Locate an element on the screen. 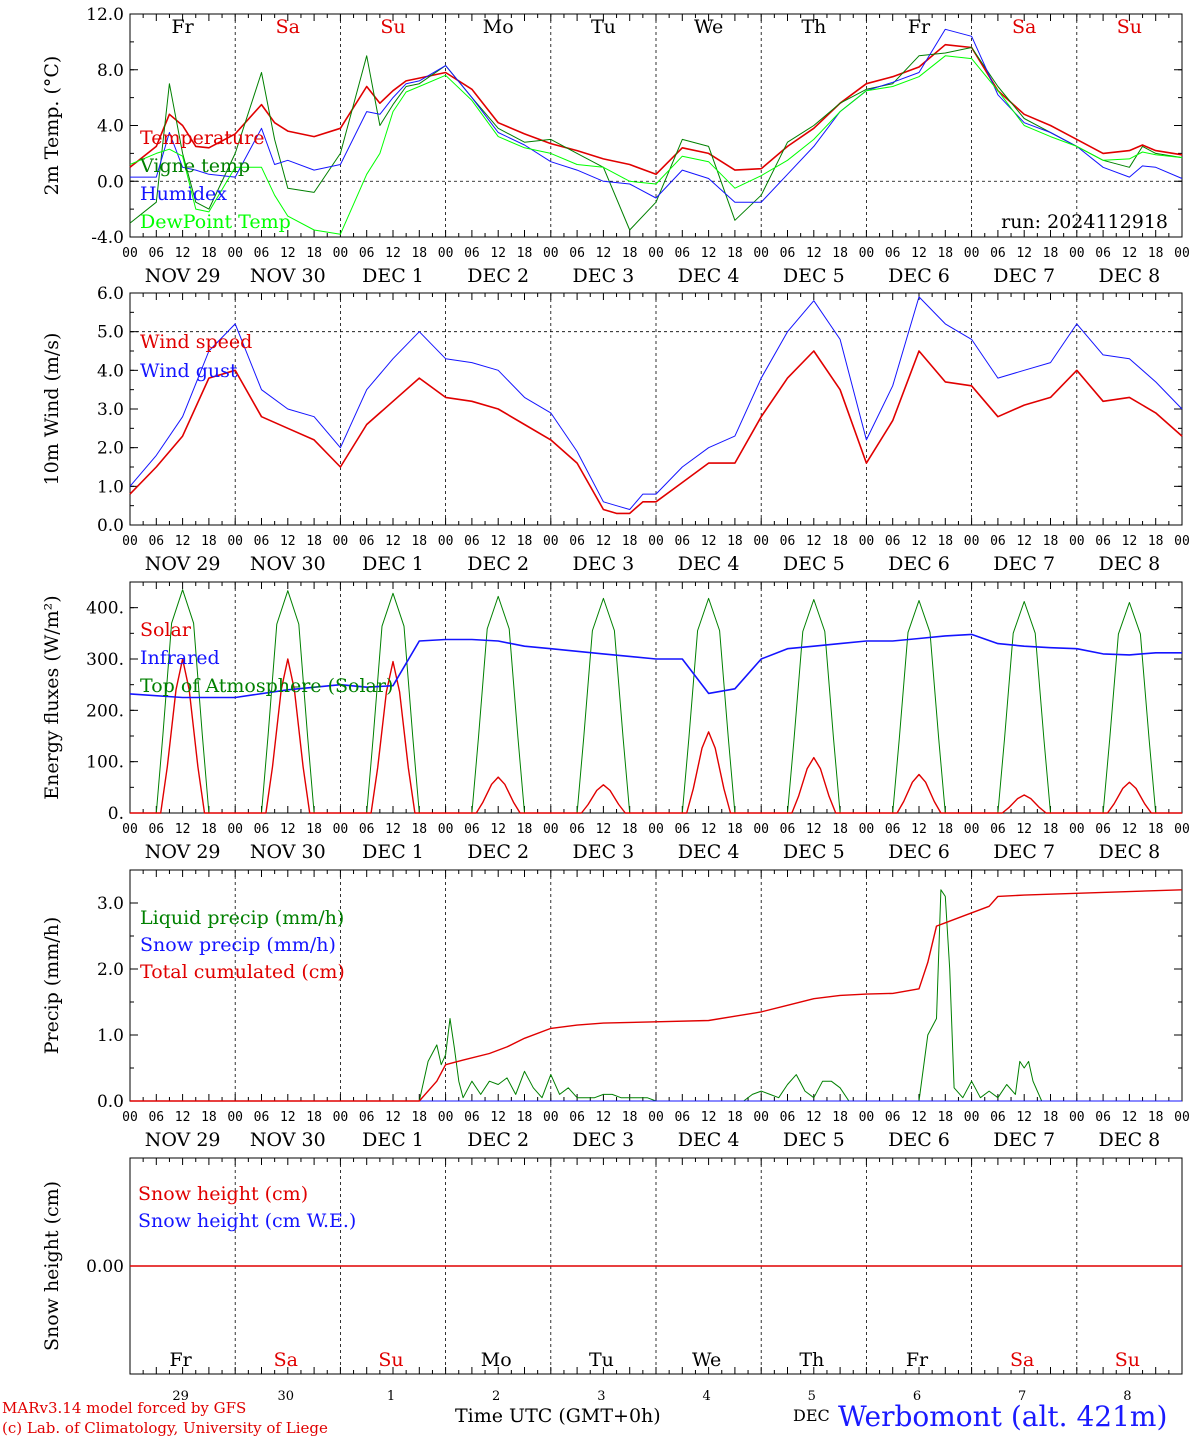  y-tick-label: 0.0 is located at coordinates (110, 1102).